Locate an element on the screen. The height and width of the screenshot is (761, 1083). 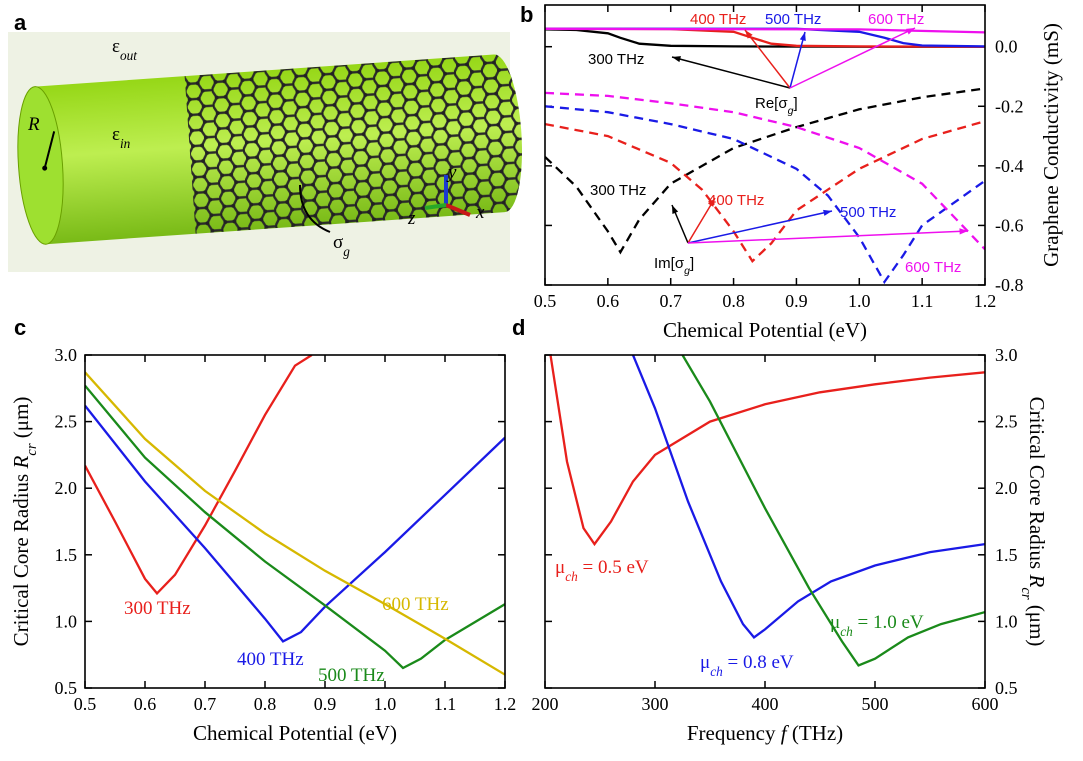
y-axis-title: Graphene Conductivity (mS) is located at coordinates (1051, 145).